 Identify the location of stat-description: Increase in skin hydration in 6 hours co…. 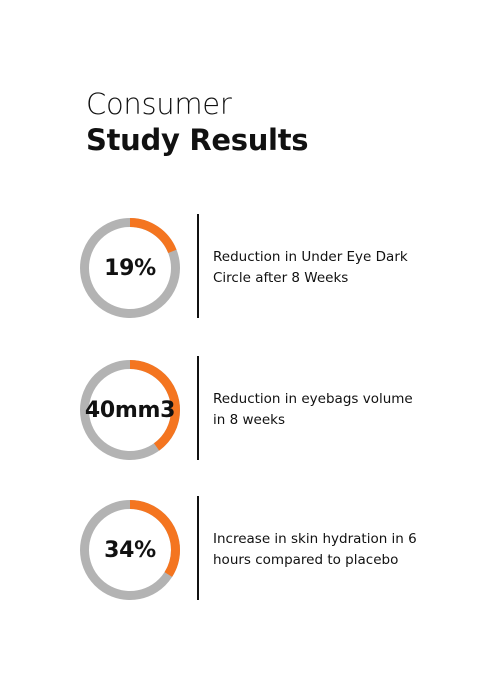
(315, 549).